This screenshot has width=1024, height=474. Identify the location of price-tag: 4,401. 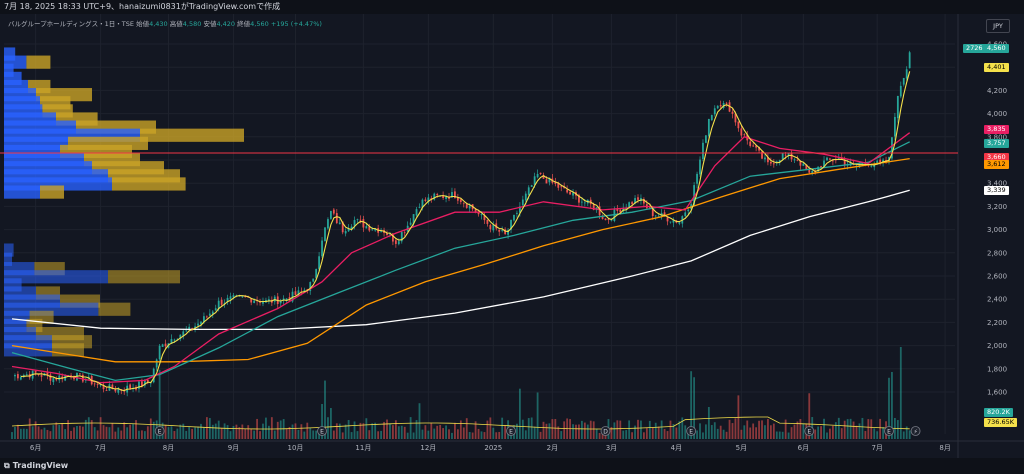
(996, 67).